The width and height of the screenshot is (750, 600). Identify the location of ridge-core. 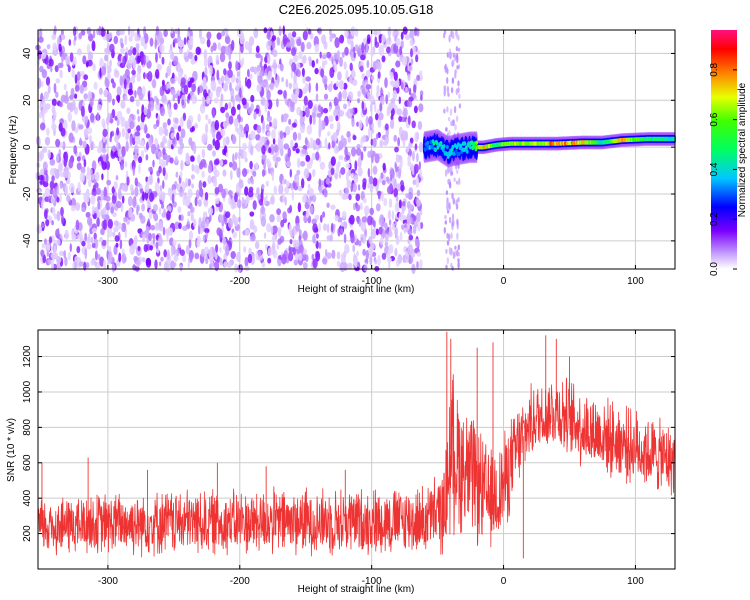
(459, 154).